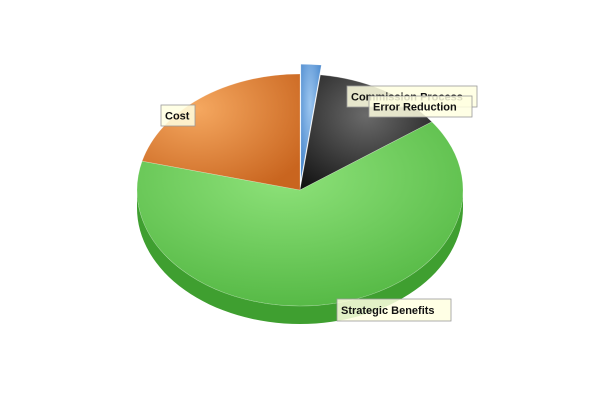  What do you see at coordinates (388, 311) in the screenshot?
I see `label-text: Strategic Benefits` at bounding box center [388, 311].